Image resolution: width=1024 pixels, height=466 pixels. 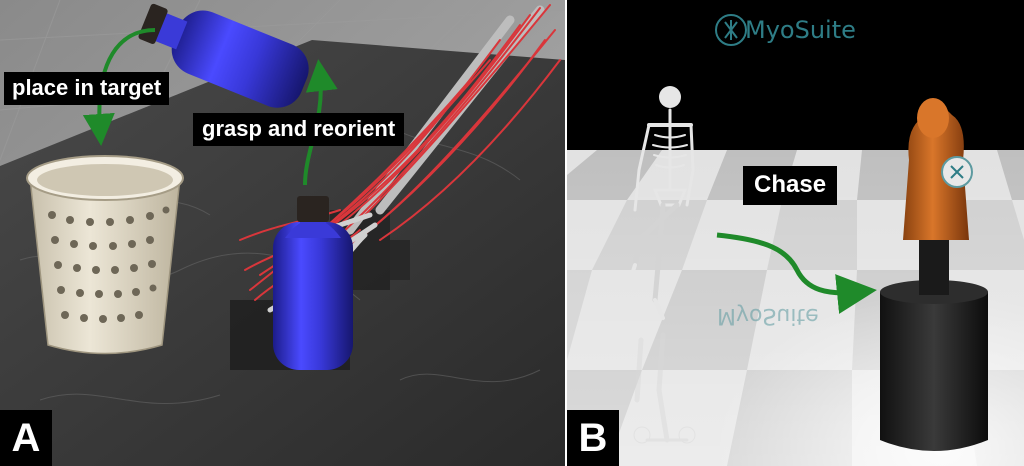 I want to click on label-grasp-and-reorient: grasp and reorient, so click(x=299, y=129).